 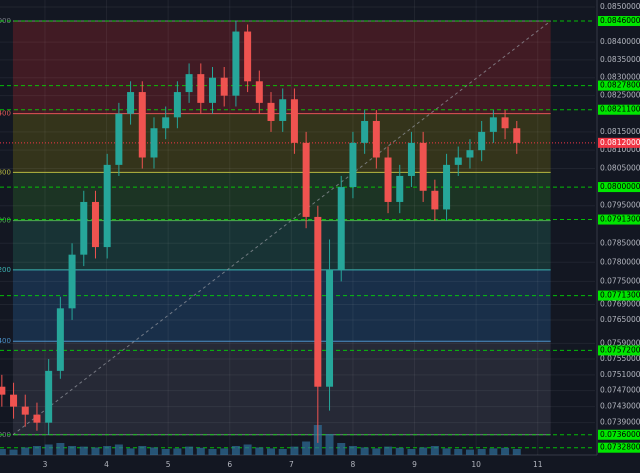 I want to click on x-tick-label: 3, so click(x=45, y=464).